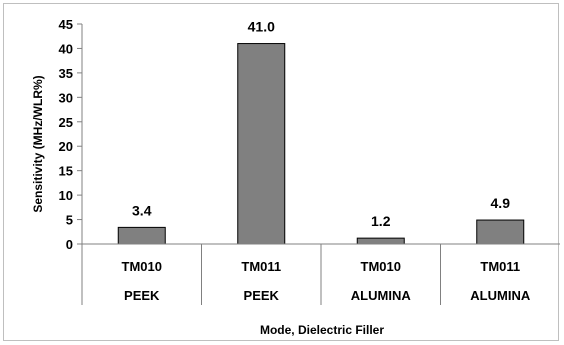 The height and width of the screenshot is (345, 564). What do you see at coordinates (261, 27) in the screenshot?
I see `data-label: 41.0` at bounding box center [261, 27].